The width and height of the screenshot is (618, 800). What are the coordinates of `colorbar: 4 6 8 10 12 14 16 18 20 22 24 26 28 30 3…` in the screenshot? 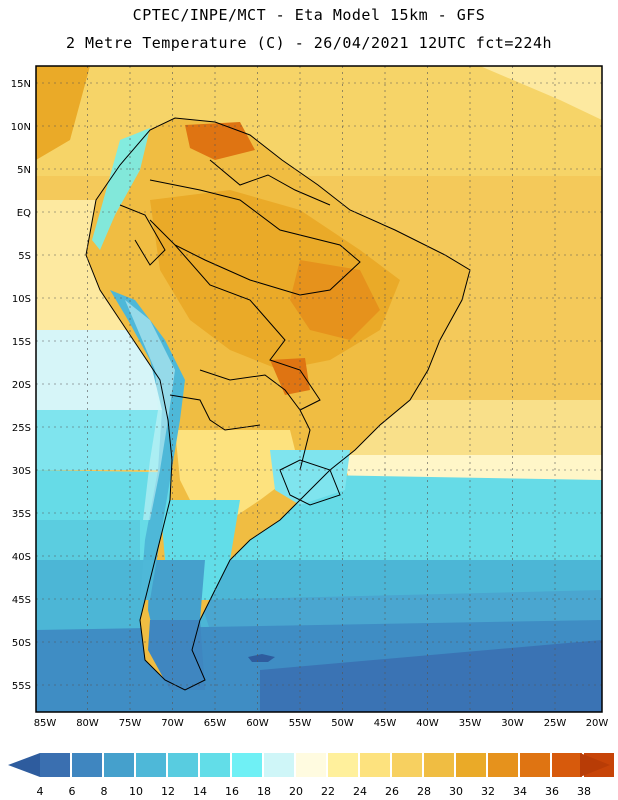 It's located at (311, 775).